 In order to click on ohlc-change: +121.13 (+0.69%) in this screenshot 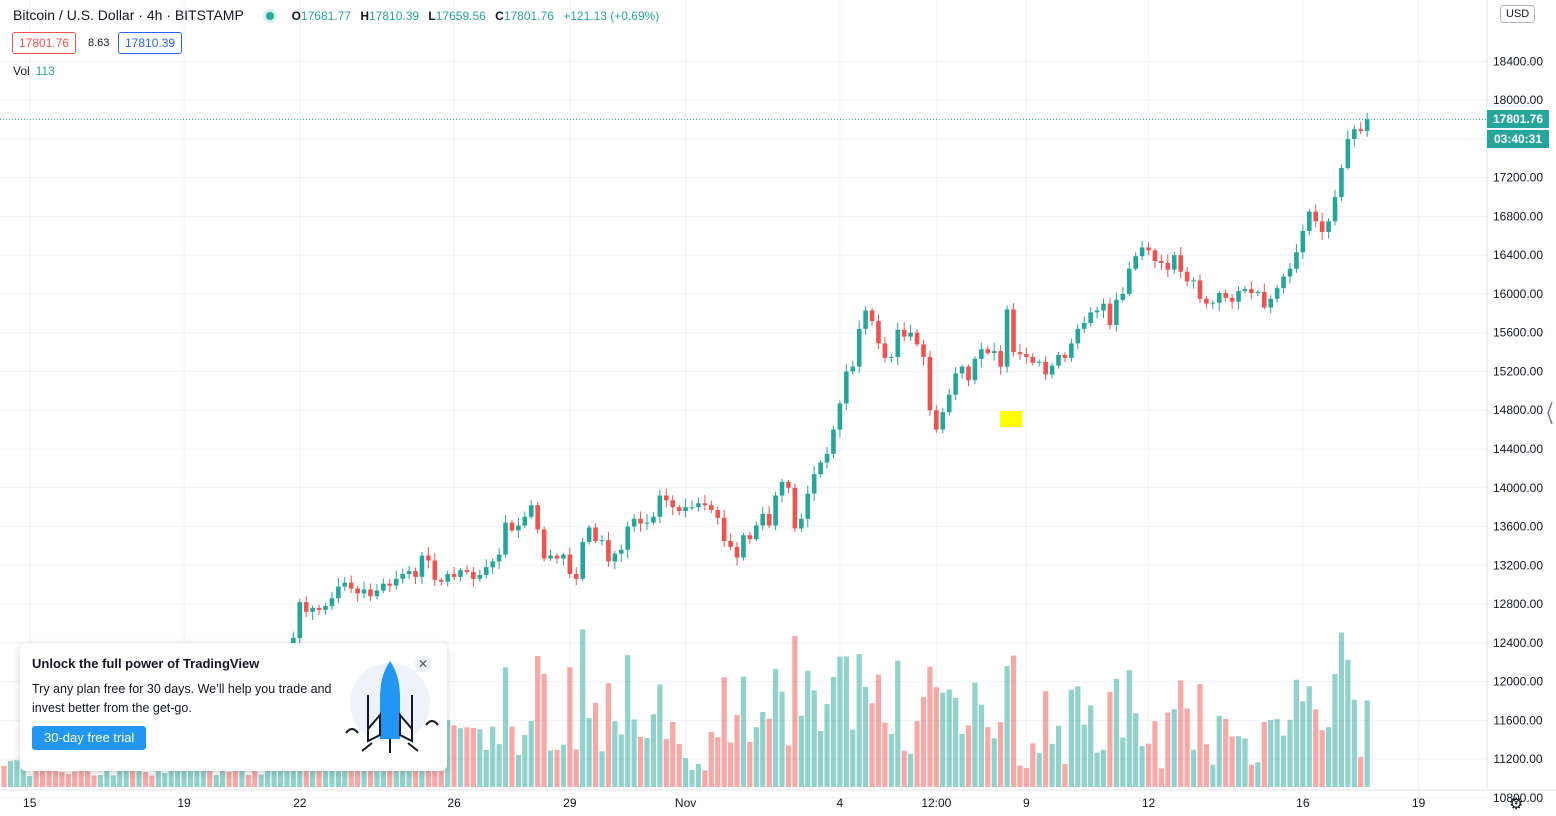, I will do `click(611, 16)`.